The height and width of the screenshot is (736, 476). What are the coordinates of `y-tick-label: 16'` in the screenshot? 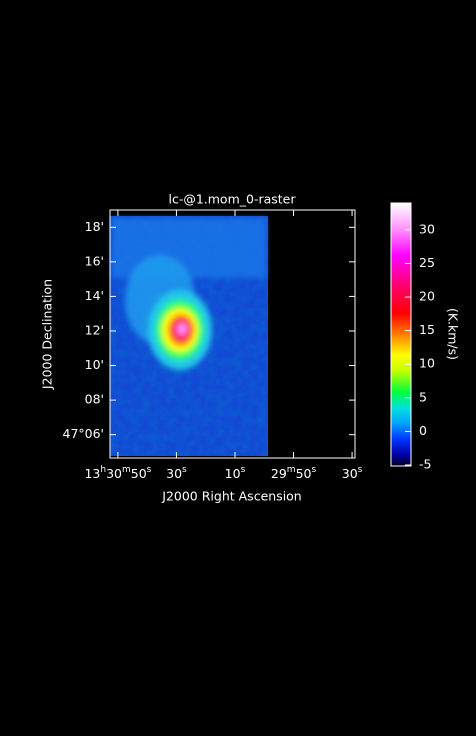 It's located at (94, 260).